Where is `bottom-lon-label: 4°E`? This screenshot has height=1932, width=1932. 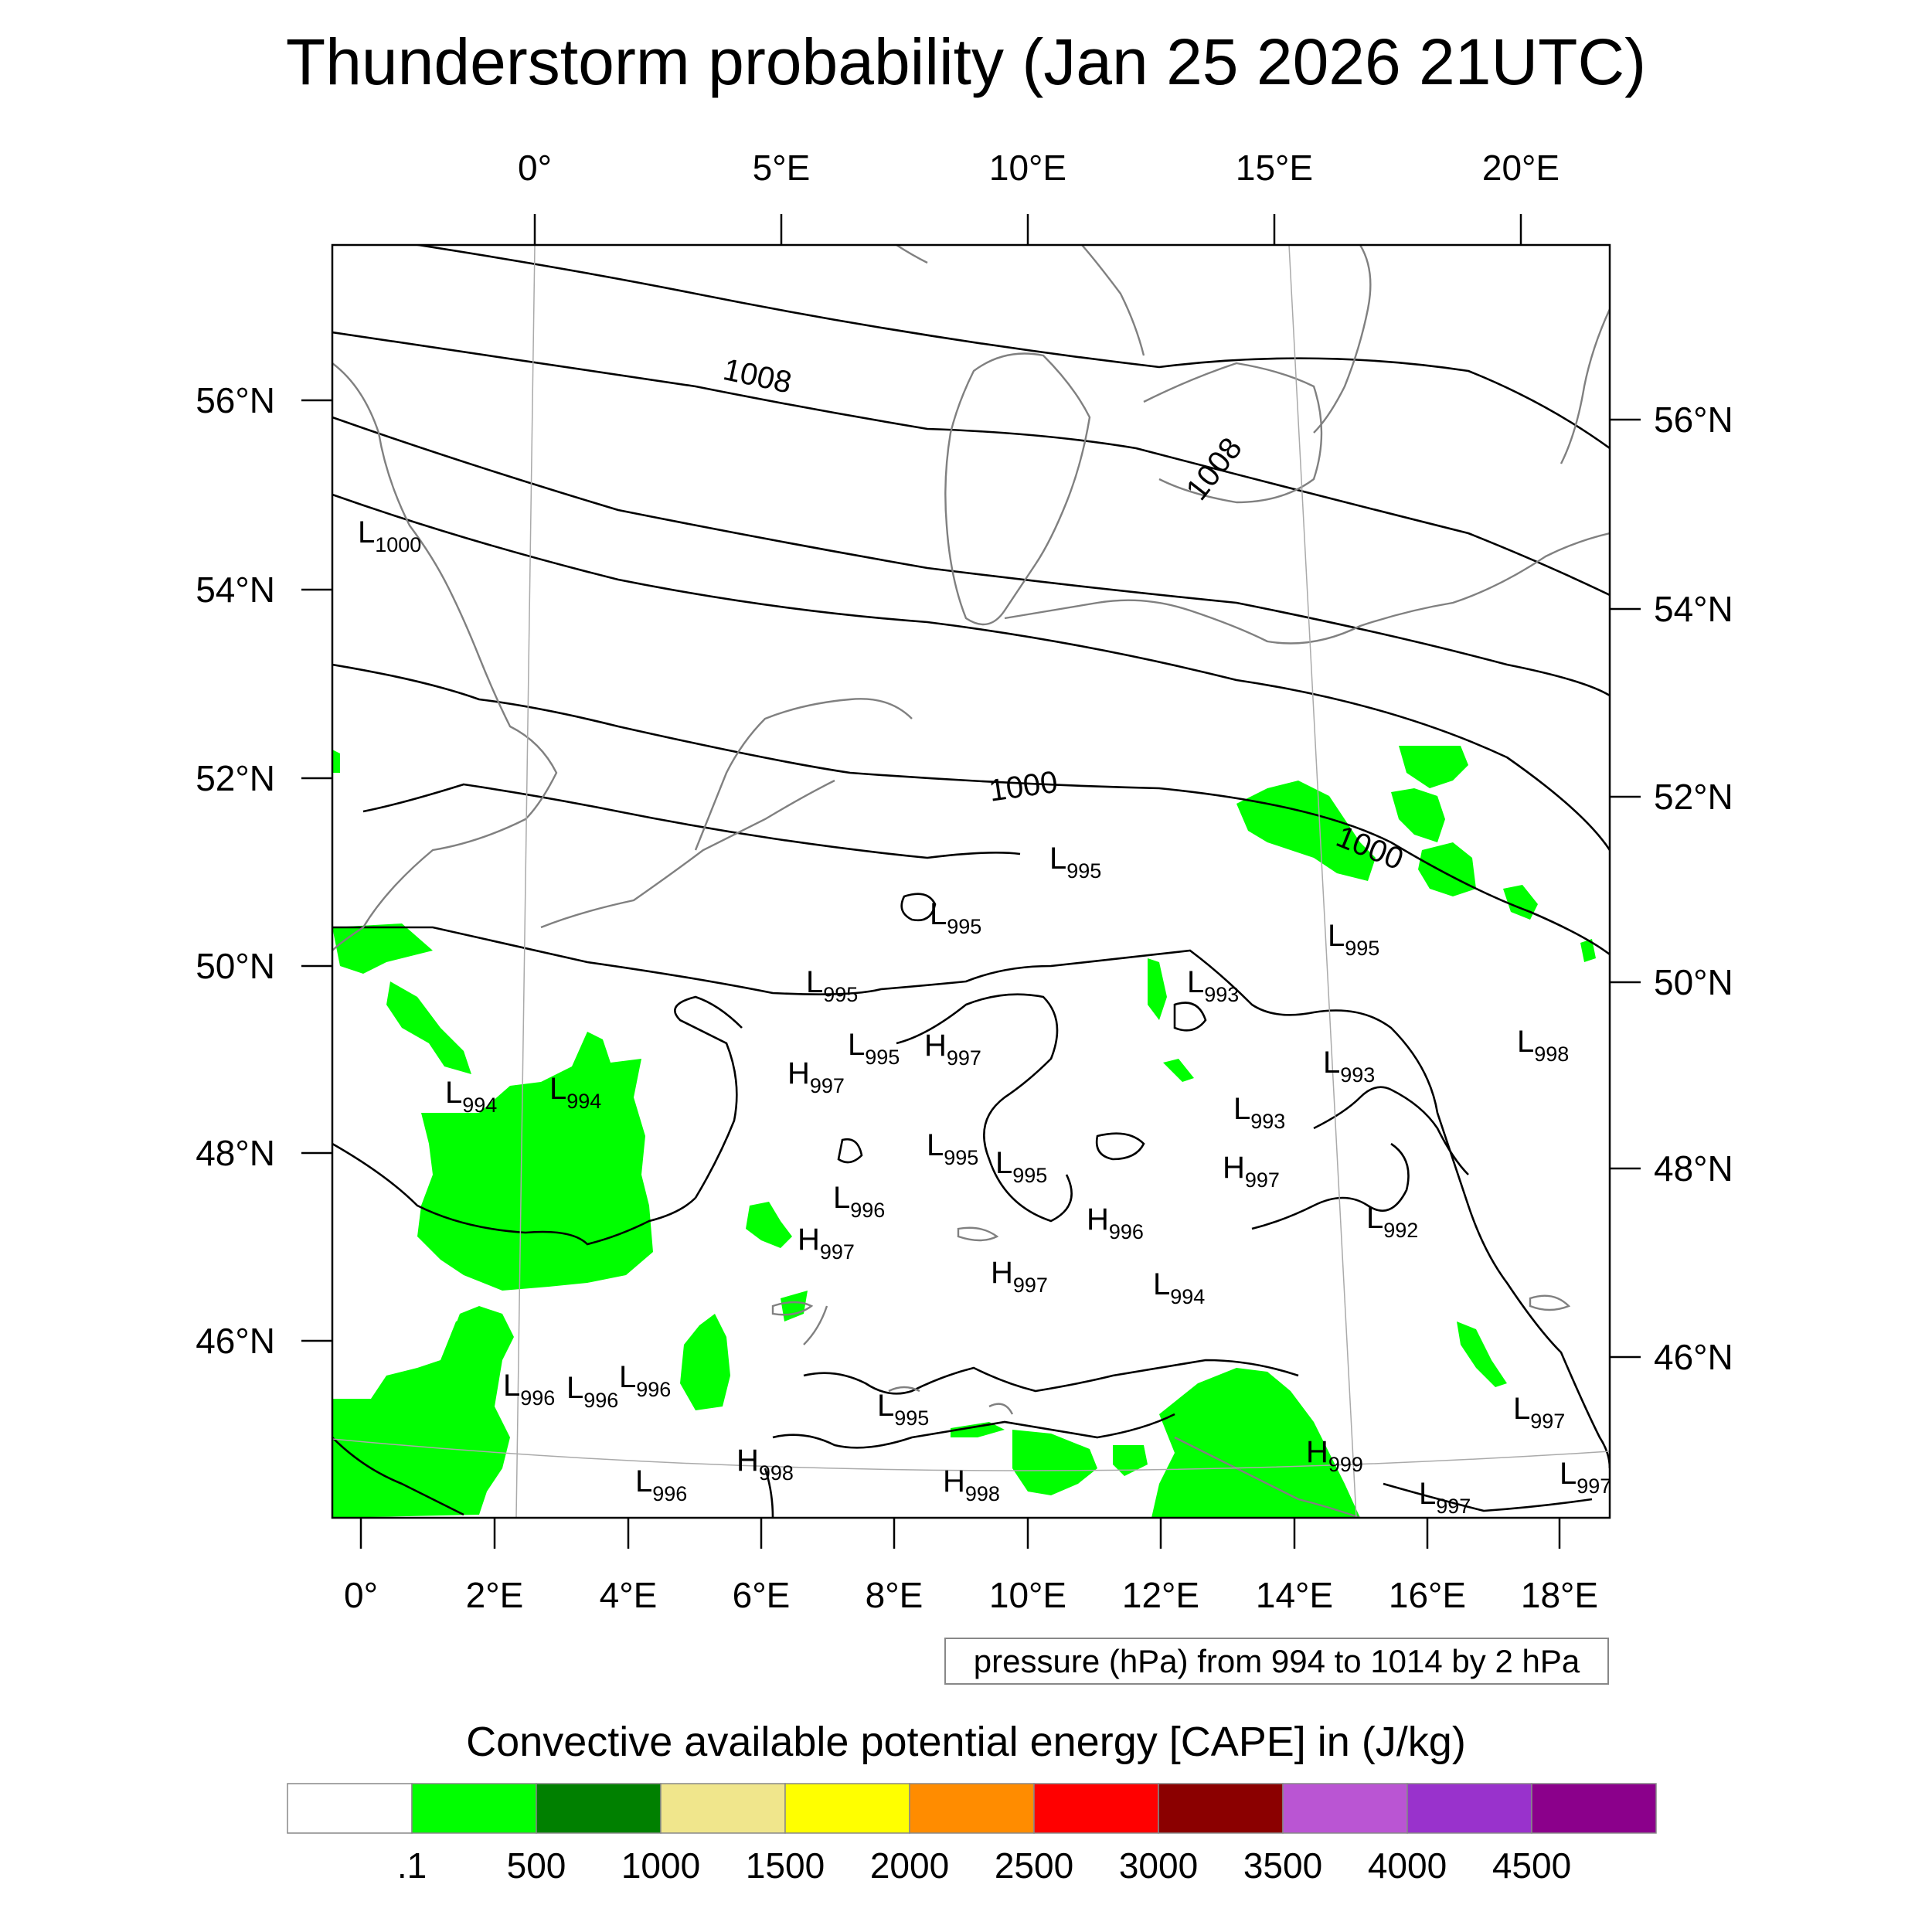
bottom-lon-label: 4°E is located at coordinates (629, 1595).